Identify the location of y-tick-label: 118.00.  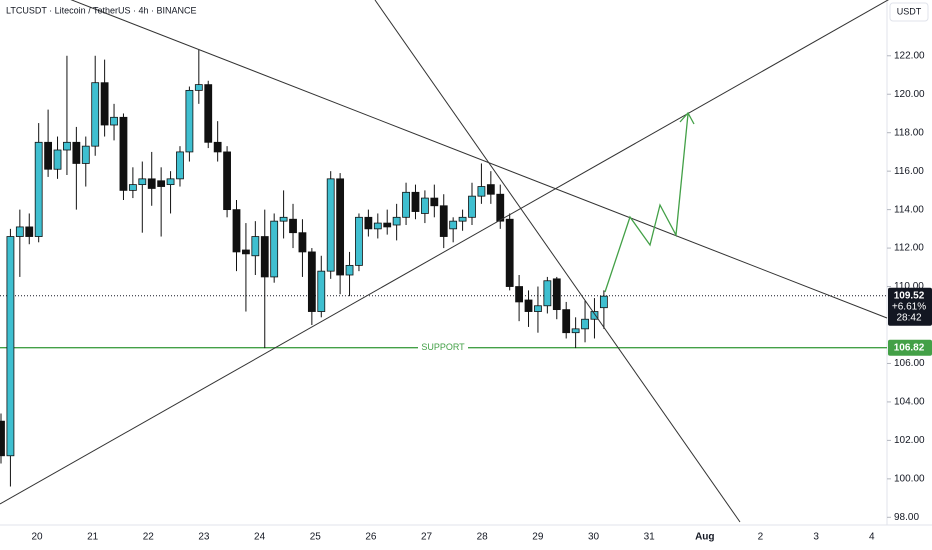
(909, 132).